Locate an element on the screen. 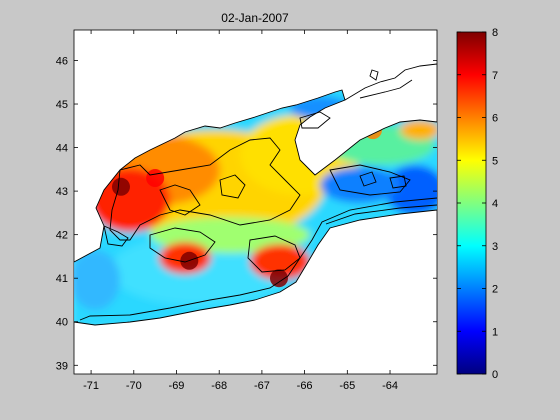 The height and width of the screenshot is (420, 560). colorbar-tick-label: 5 is located at coordinates (495, 161).